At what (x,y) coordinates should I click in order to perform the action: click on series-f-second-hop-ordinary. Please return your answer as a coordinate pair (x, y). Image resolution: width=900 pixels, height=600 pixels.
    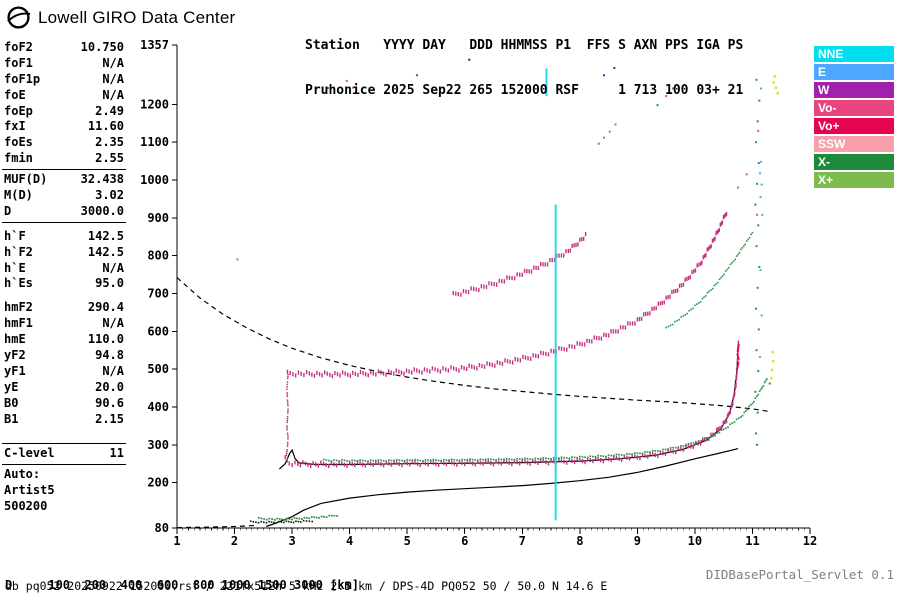
    Looking at the image, I should click on (507, 295).